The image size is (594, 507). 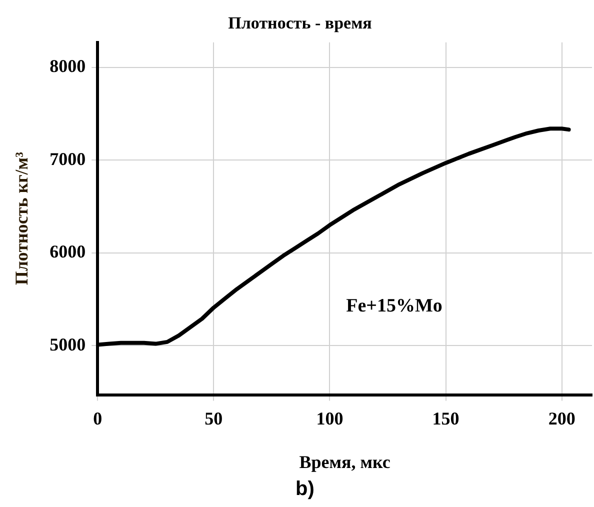 I want to click on y-tick-label: 6000, so click(x=68, y=252).